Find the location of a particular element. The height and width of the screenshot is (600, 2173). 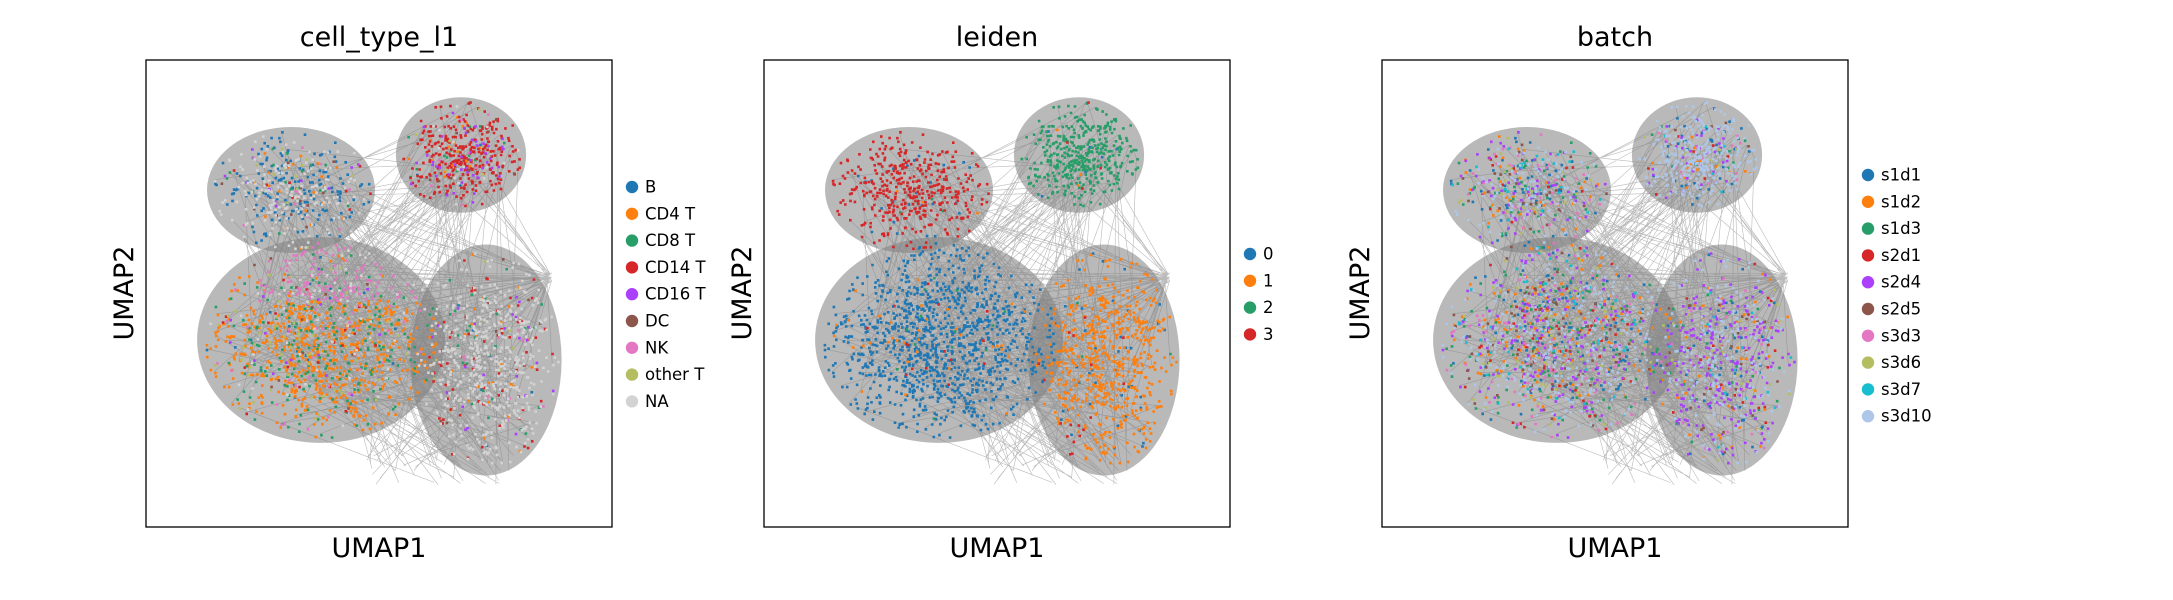

scatter-points is located at coordinates (382, 283).